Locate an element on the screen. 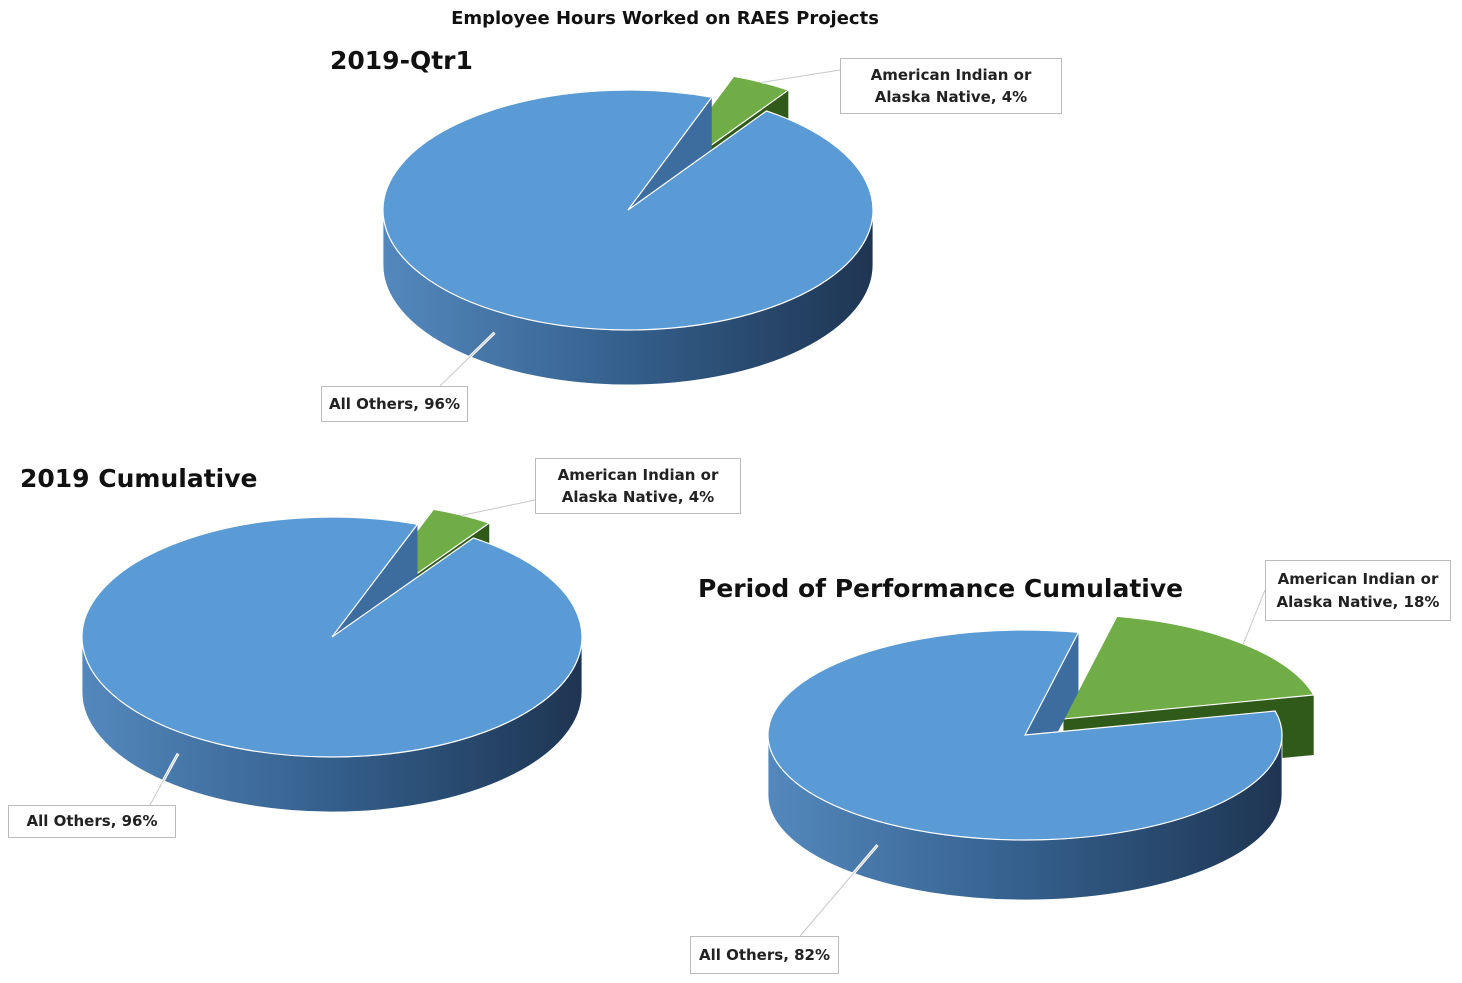 Image resolution: width=1462 pixels, height=983 pixels. main-title: Employee Hours Worked on RAES Projects is located at coordinates (665, 18).